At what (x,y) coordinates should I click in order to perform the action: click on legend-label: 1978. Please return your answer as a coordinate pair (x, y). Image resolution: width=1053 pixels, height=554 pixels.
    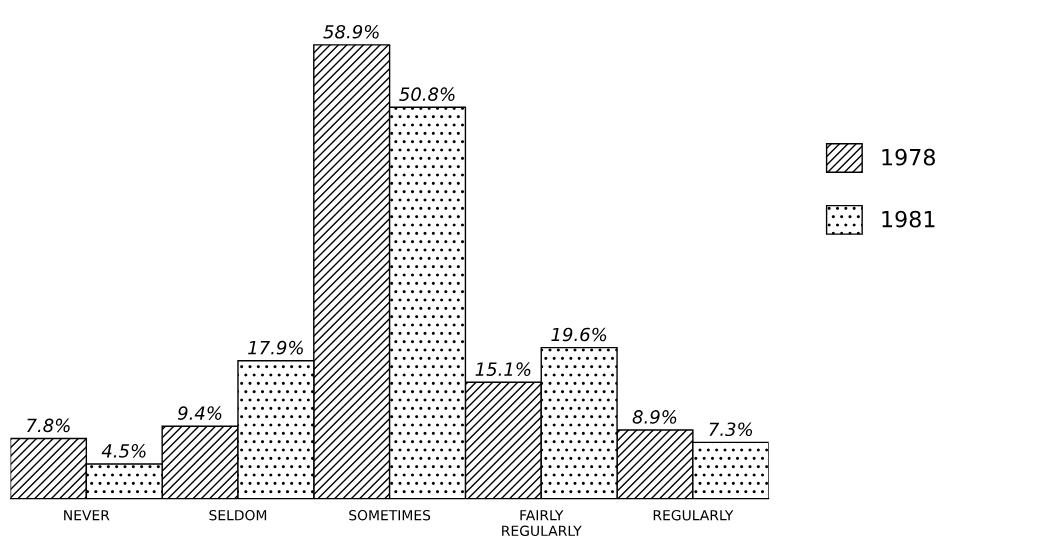
    Looking at the image, I should click on (908, 157).